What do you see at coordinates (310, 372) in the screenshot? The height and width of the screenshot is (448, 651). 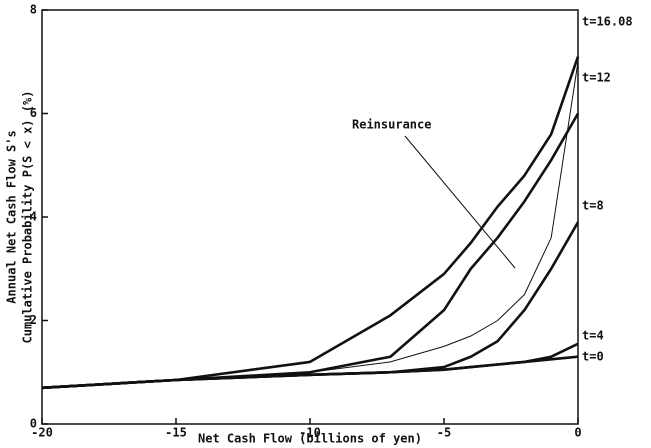 I see `series-line` at bounding box center [310, 372].